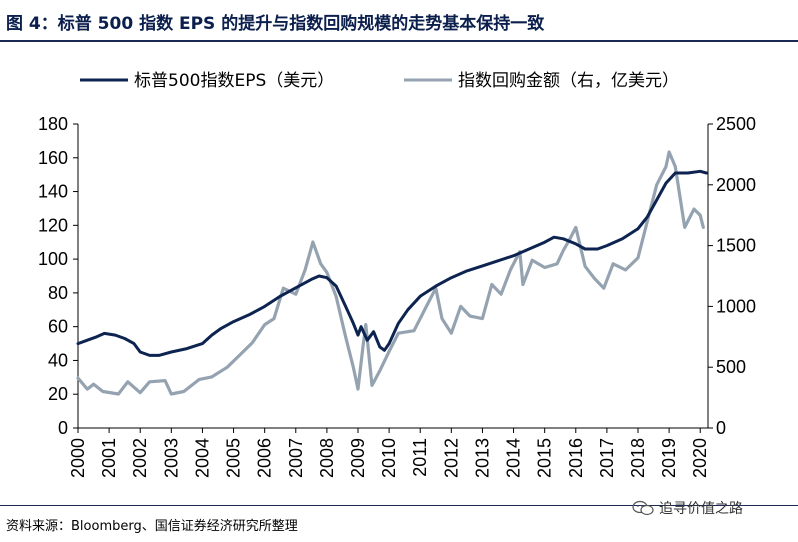 This screenshot has height=542, width=798. What do you see at coordinates (399, 41) in the screenshot?
I see `title-divider` at bounding box center [399, 41].